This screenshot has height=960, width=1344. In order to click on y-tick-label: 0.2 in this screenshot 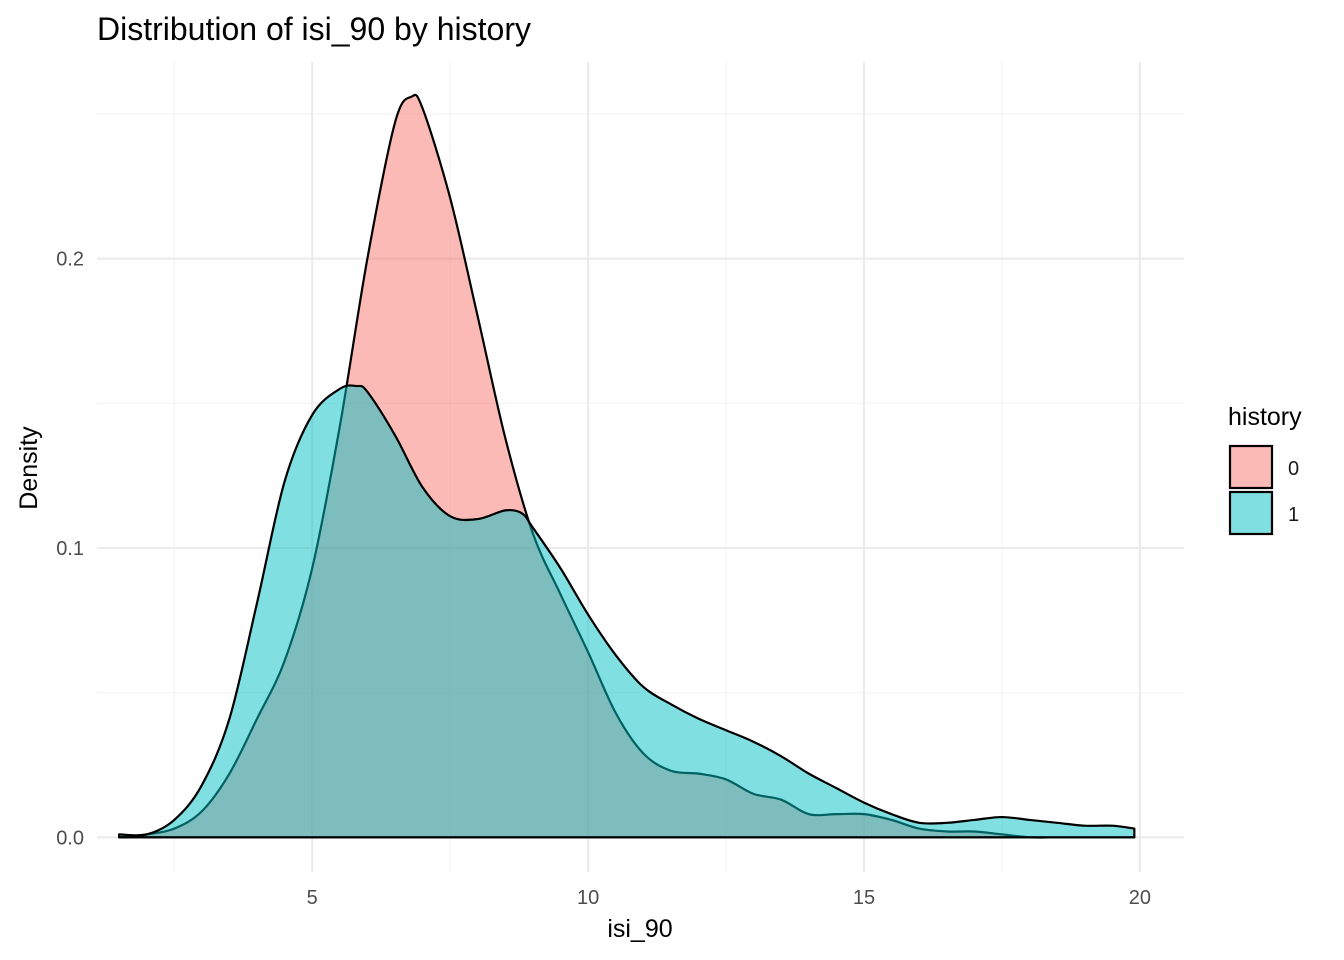, I will do `click(70, 260)`.